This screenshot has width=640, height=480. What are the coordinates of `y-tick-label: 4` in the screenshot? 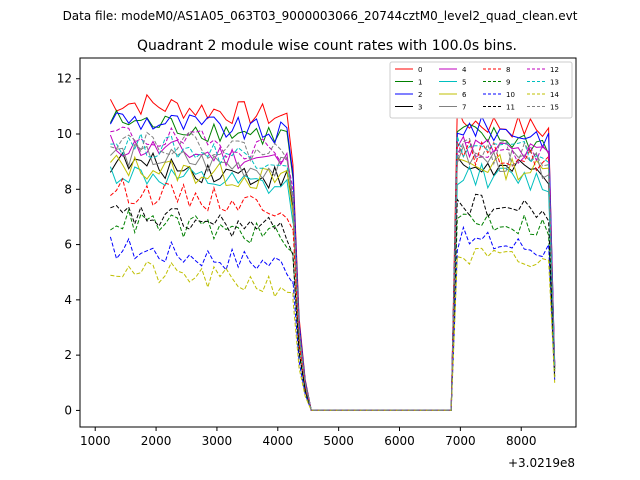 It's located at (68, 300).